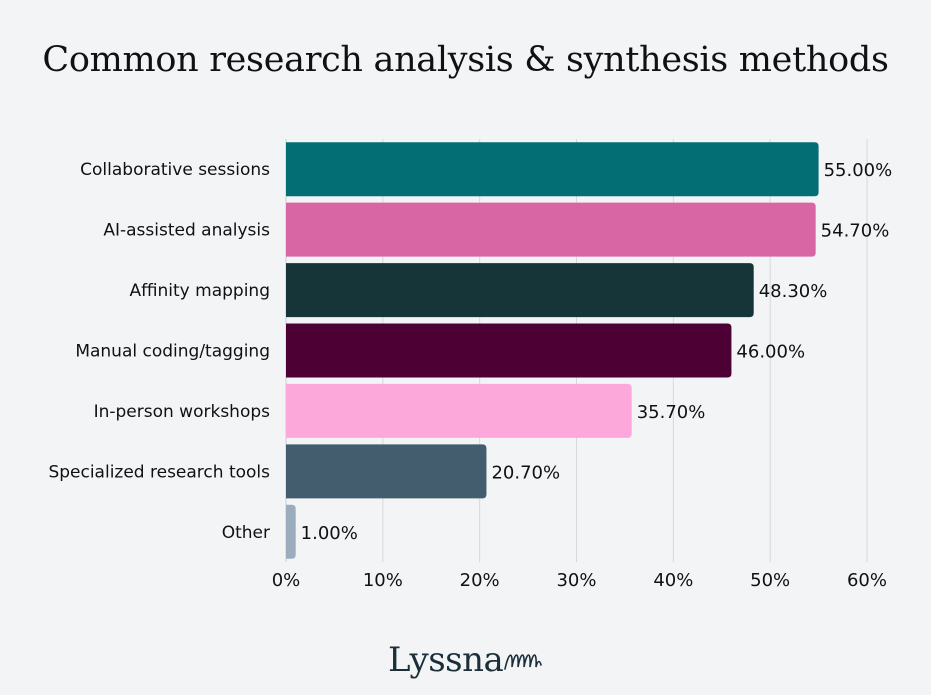 This screenshot has height=695, width=931. Describe the element at coordinates (175, 170) in the screenshot. I see `category-label: Collaborative sessions` at that location.